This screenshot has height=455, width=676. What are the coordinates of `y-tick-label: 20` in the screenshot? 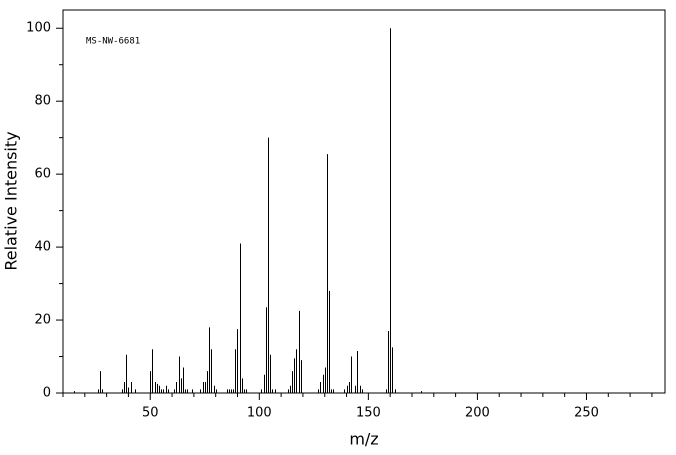 It's located at (42, 320).